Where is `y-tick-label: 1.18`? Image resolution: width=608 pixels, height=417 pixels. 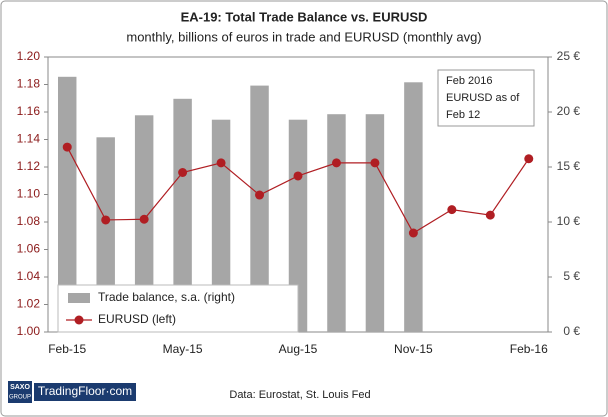 y-tick-label: 1.18 is located at coordinates (29, 84).